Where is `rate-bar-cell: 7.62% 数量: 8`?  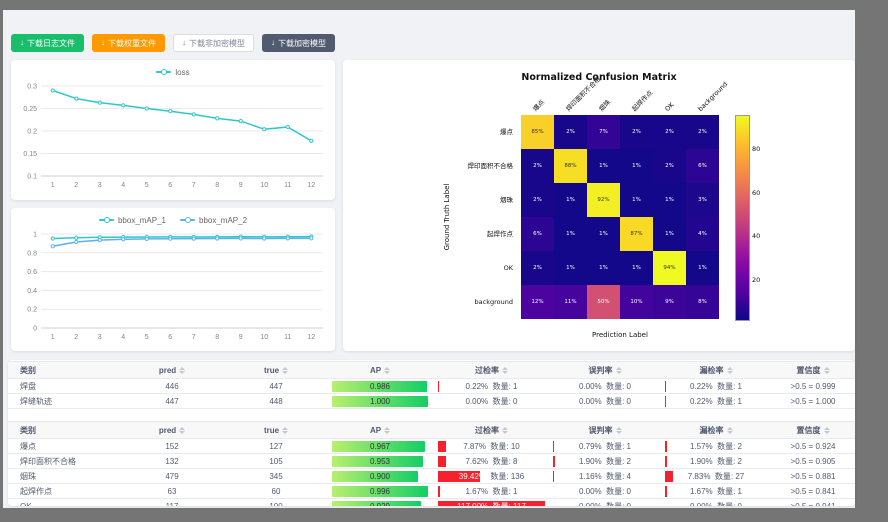 rate-bar-cell: 7.62% 数量: 8 is located at coordinates (491, 461).